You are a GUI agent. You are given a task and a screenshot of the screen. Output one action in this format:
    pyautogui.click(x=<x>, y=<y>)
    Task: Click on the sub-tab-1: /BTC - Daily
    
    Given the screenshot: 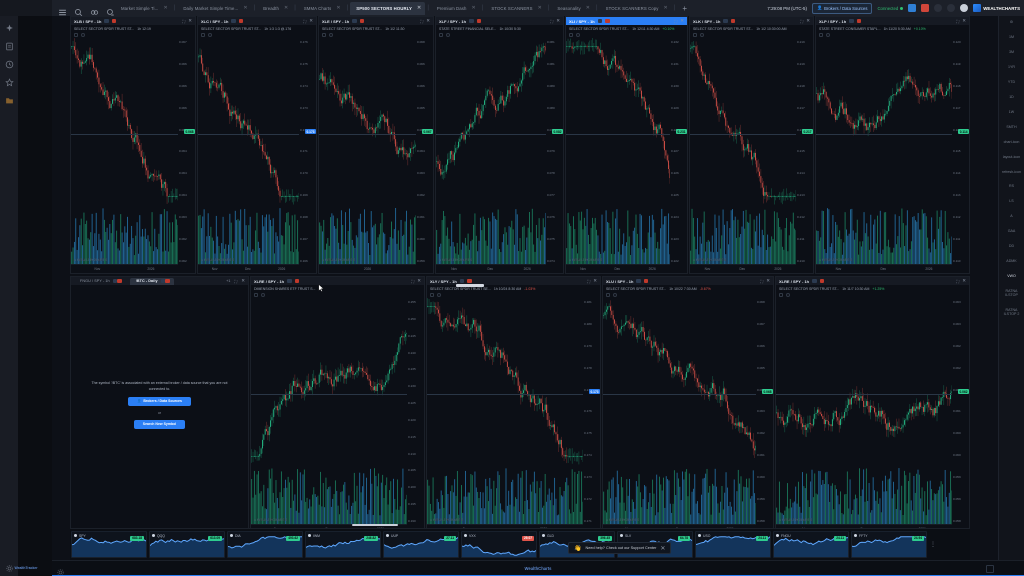 What is the action you would take?
    pyautogui.click(x=151, y=281)
    